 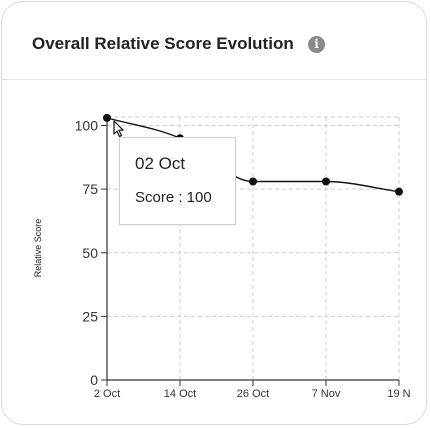 What do you see at coordinates (316, 44) in the screenshot?
I see `info-icon: i` at bounding box center [316, 44].